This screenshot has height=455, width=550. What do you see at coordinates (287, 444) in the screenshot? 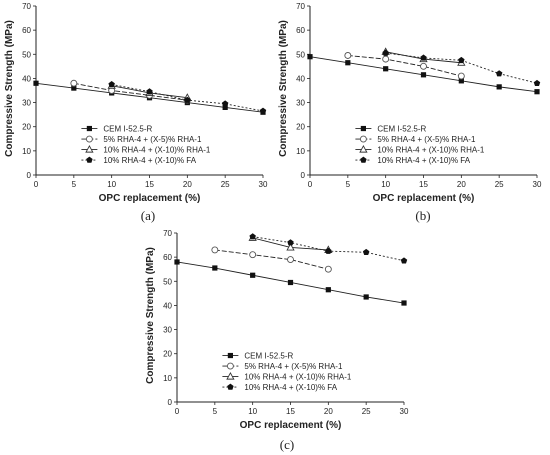
I see `panel-caption: (c)` at bounding box center [287, 444].